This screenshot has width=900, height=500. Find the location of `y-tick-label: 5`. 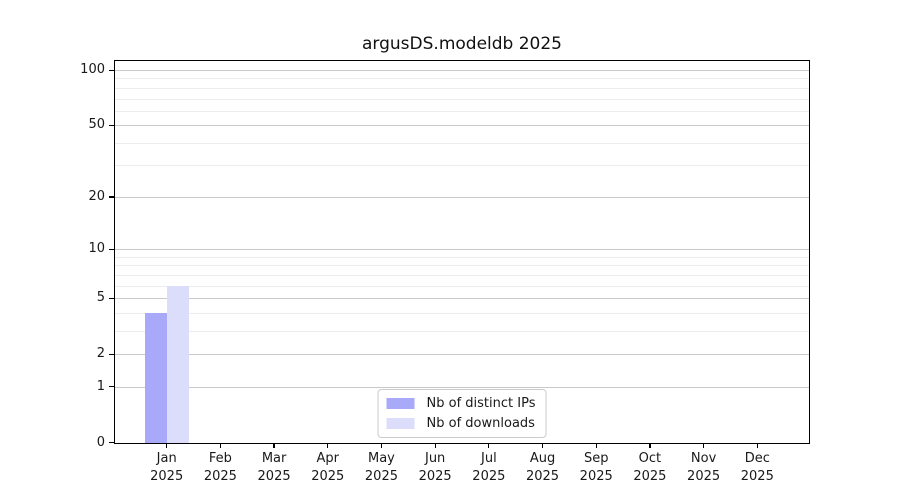

y-tick-label: 5 is located at coordinates (100, 298).